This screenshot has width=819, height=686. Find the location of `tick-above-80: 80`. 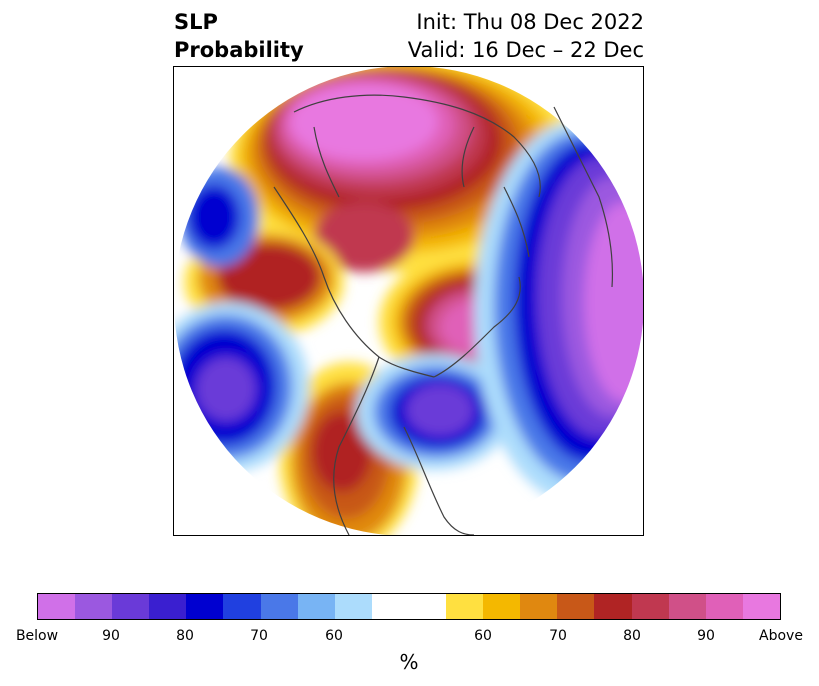

tick-above-80: 80 is located at coordinates (632, 636).